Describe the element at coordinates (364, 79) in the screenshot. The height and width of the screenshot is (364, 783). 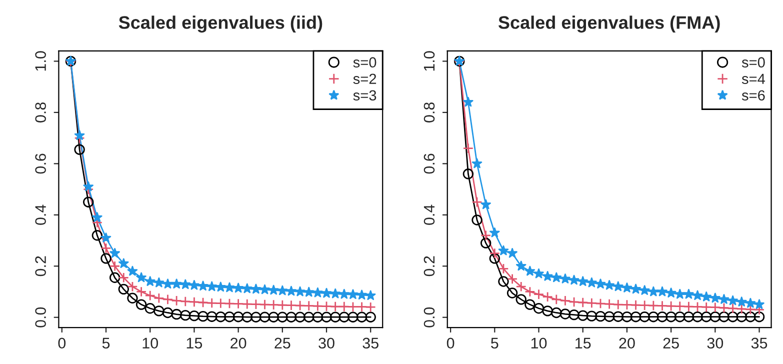
I see `legend-label: s=2` at that location.